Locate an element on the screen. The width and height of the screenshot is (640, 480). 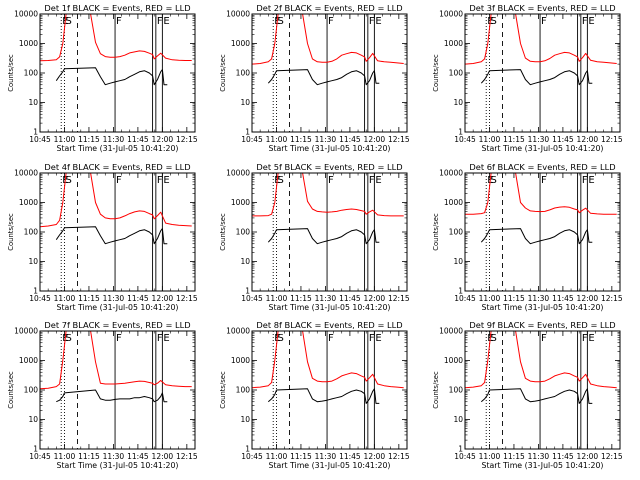
chart-title: Det 2f BLACK = Events, RED = LLD is located at coordinates (329, 8).